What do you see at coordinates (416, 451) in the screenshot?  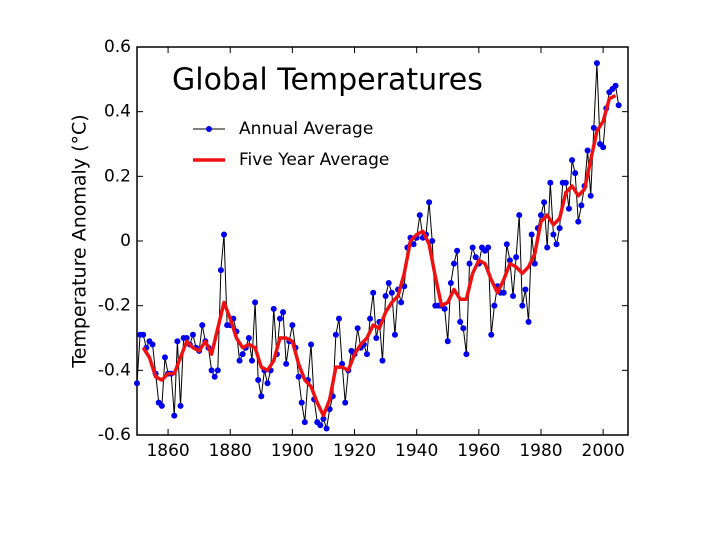 I see `x-tick-label: 1940` at bounding box center [416, 451].